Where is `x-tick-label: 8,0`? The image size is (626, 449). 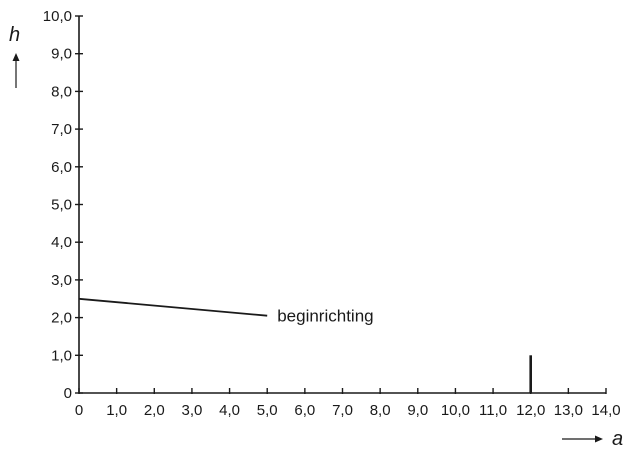 x-tick-label: 8,0 is located at coordinates (380, 410).